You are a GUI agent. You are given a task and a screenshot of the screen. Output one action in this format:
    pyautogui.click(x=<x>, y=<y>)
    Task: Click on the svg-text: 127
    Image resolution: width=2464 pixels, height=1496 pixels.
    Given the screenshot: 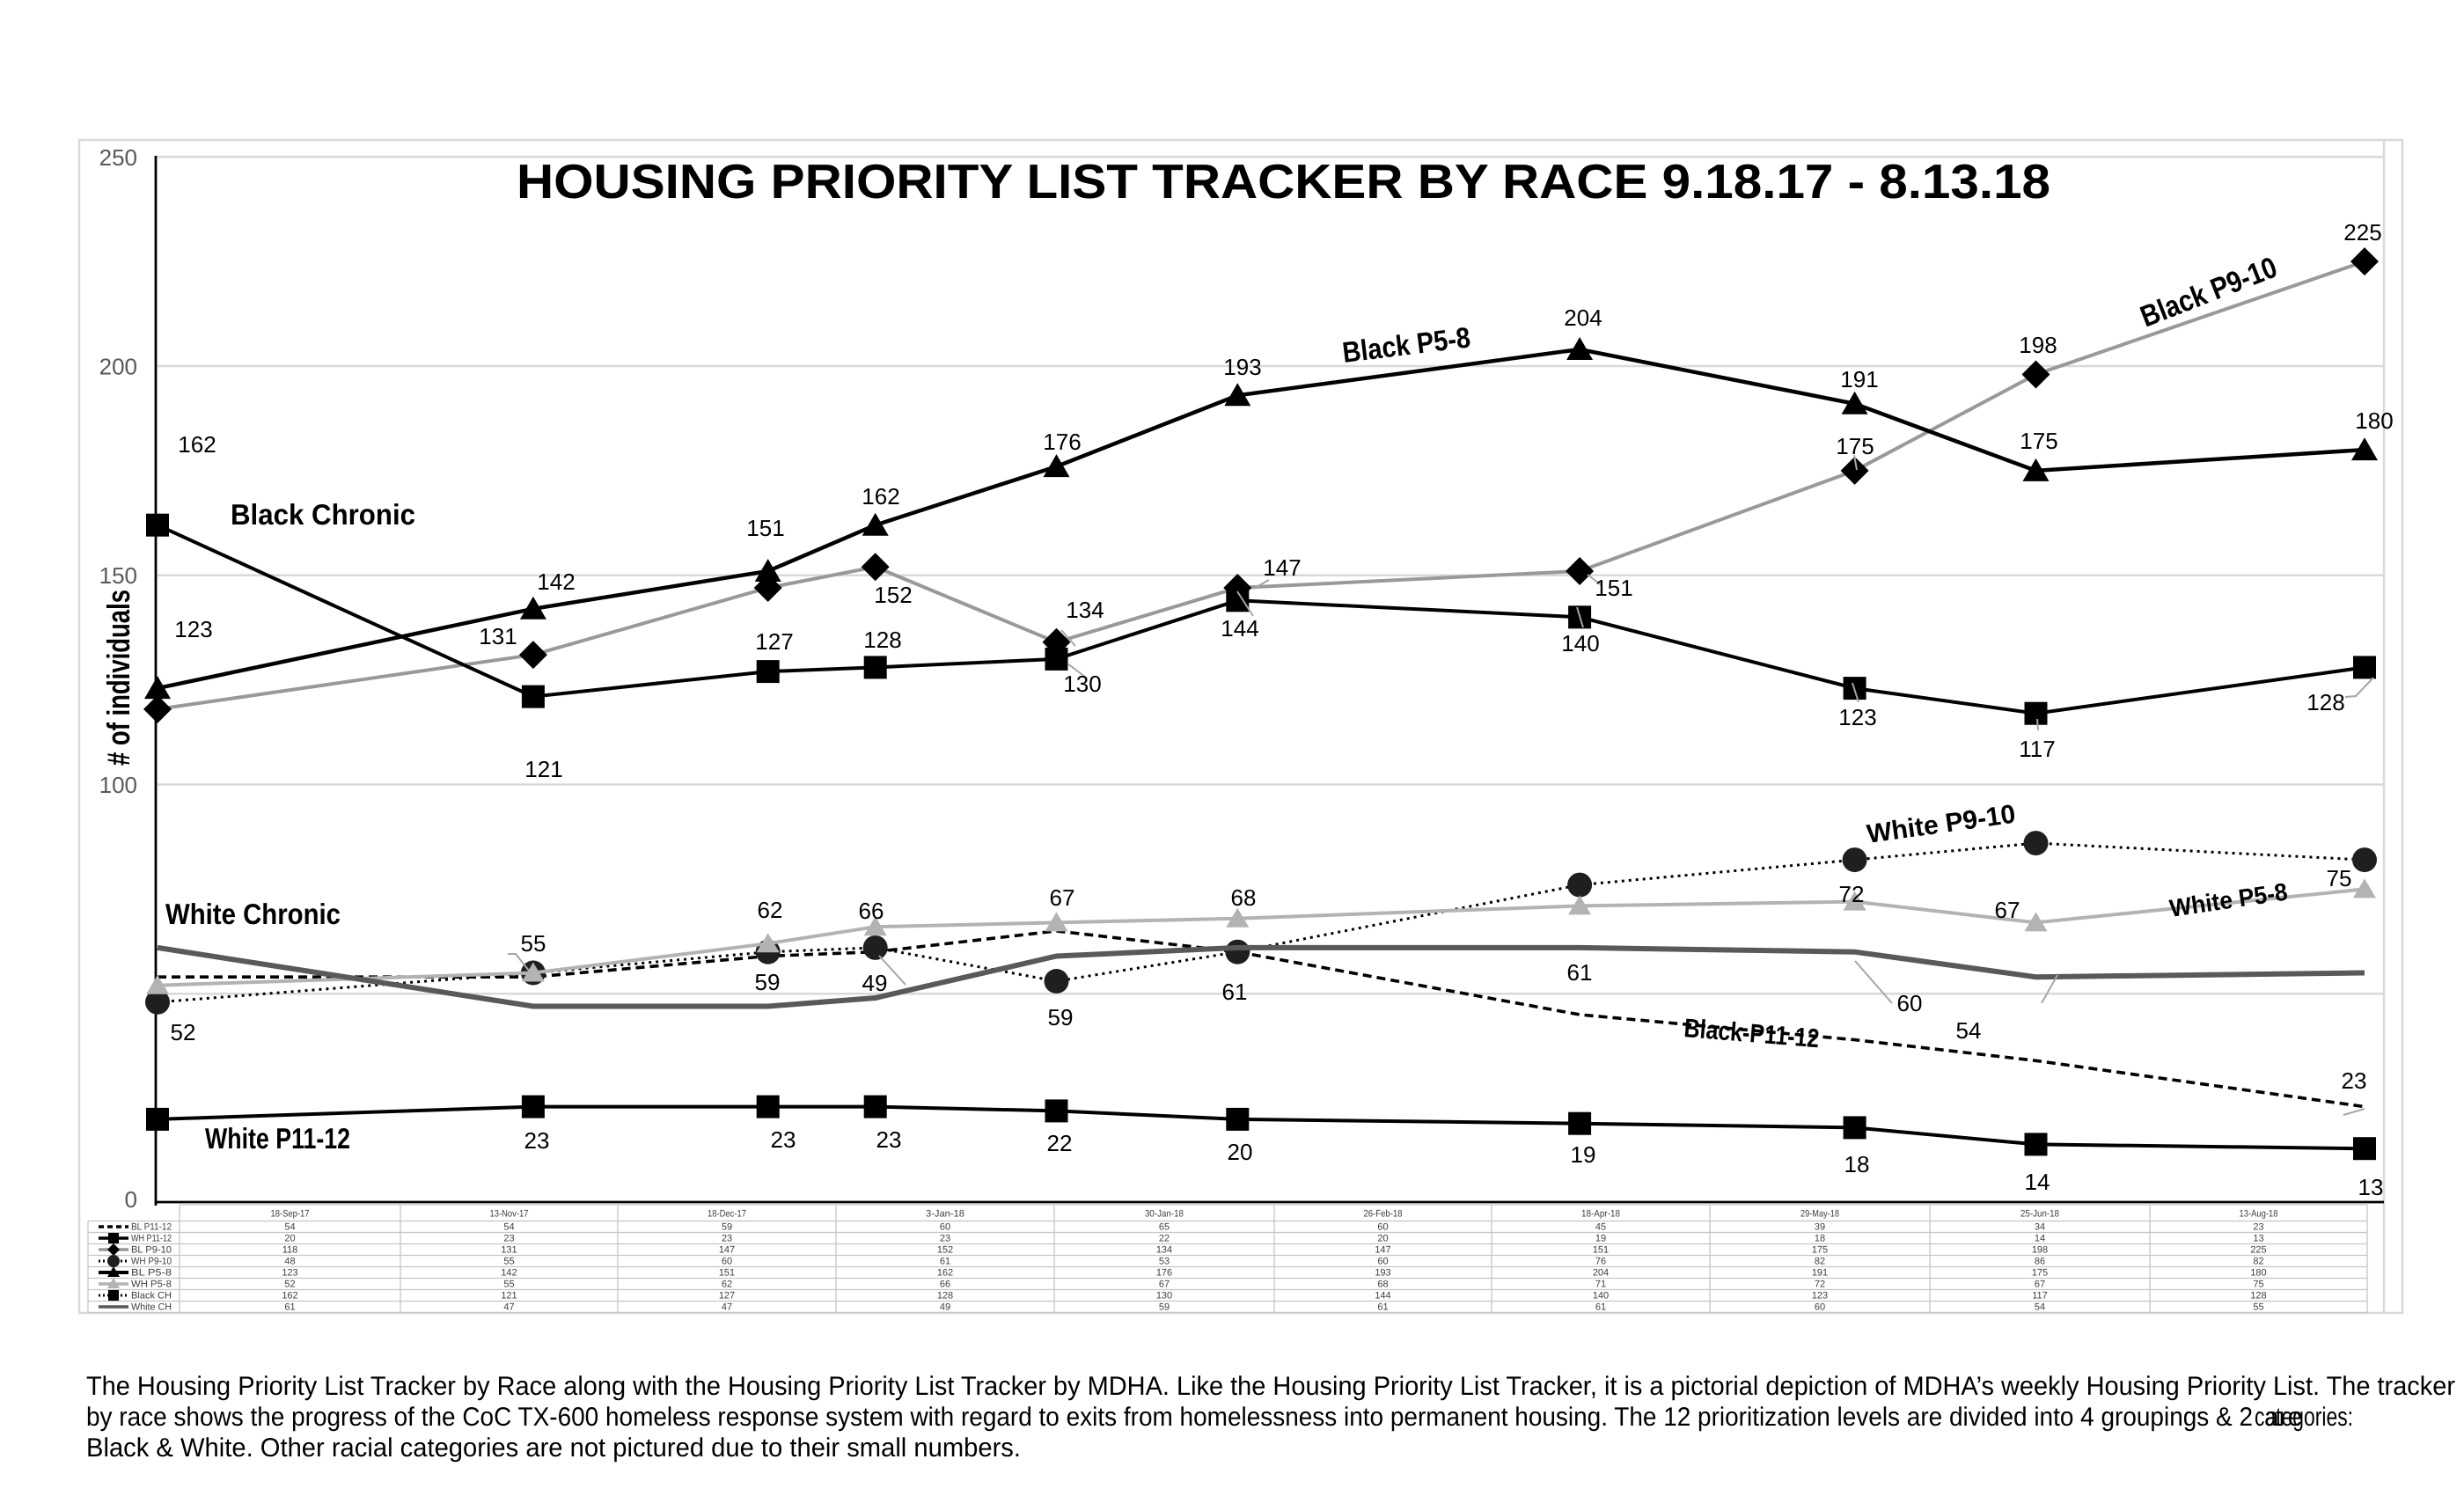 What is the action you would take?
    pyautogui.click(x=727, y=1297)
    